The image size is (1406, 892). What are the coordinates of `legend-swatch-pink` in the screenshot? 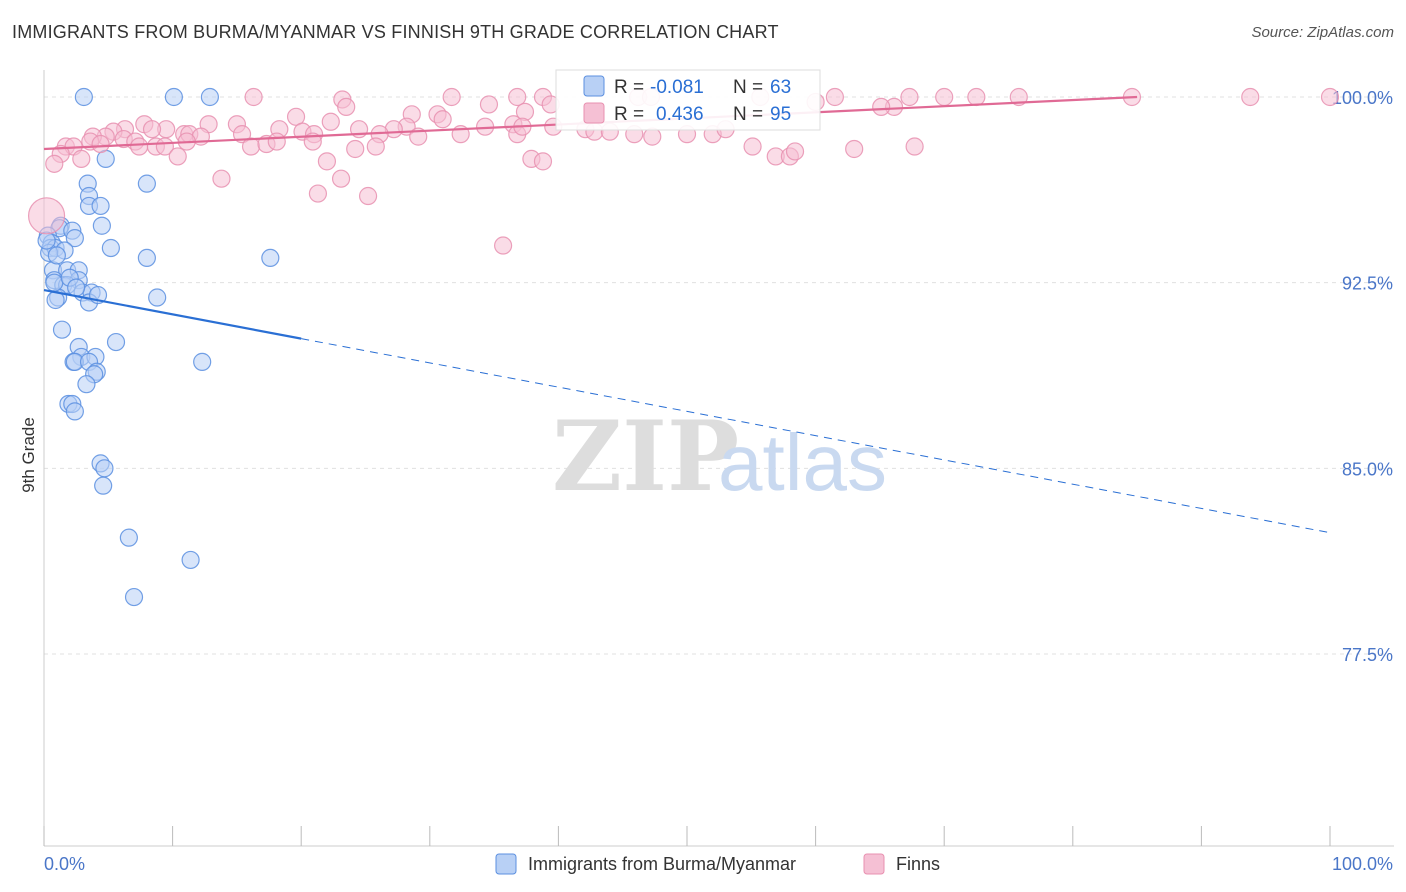 It's located at (594, 113).